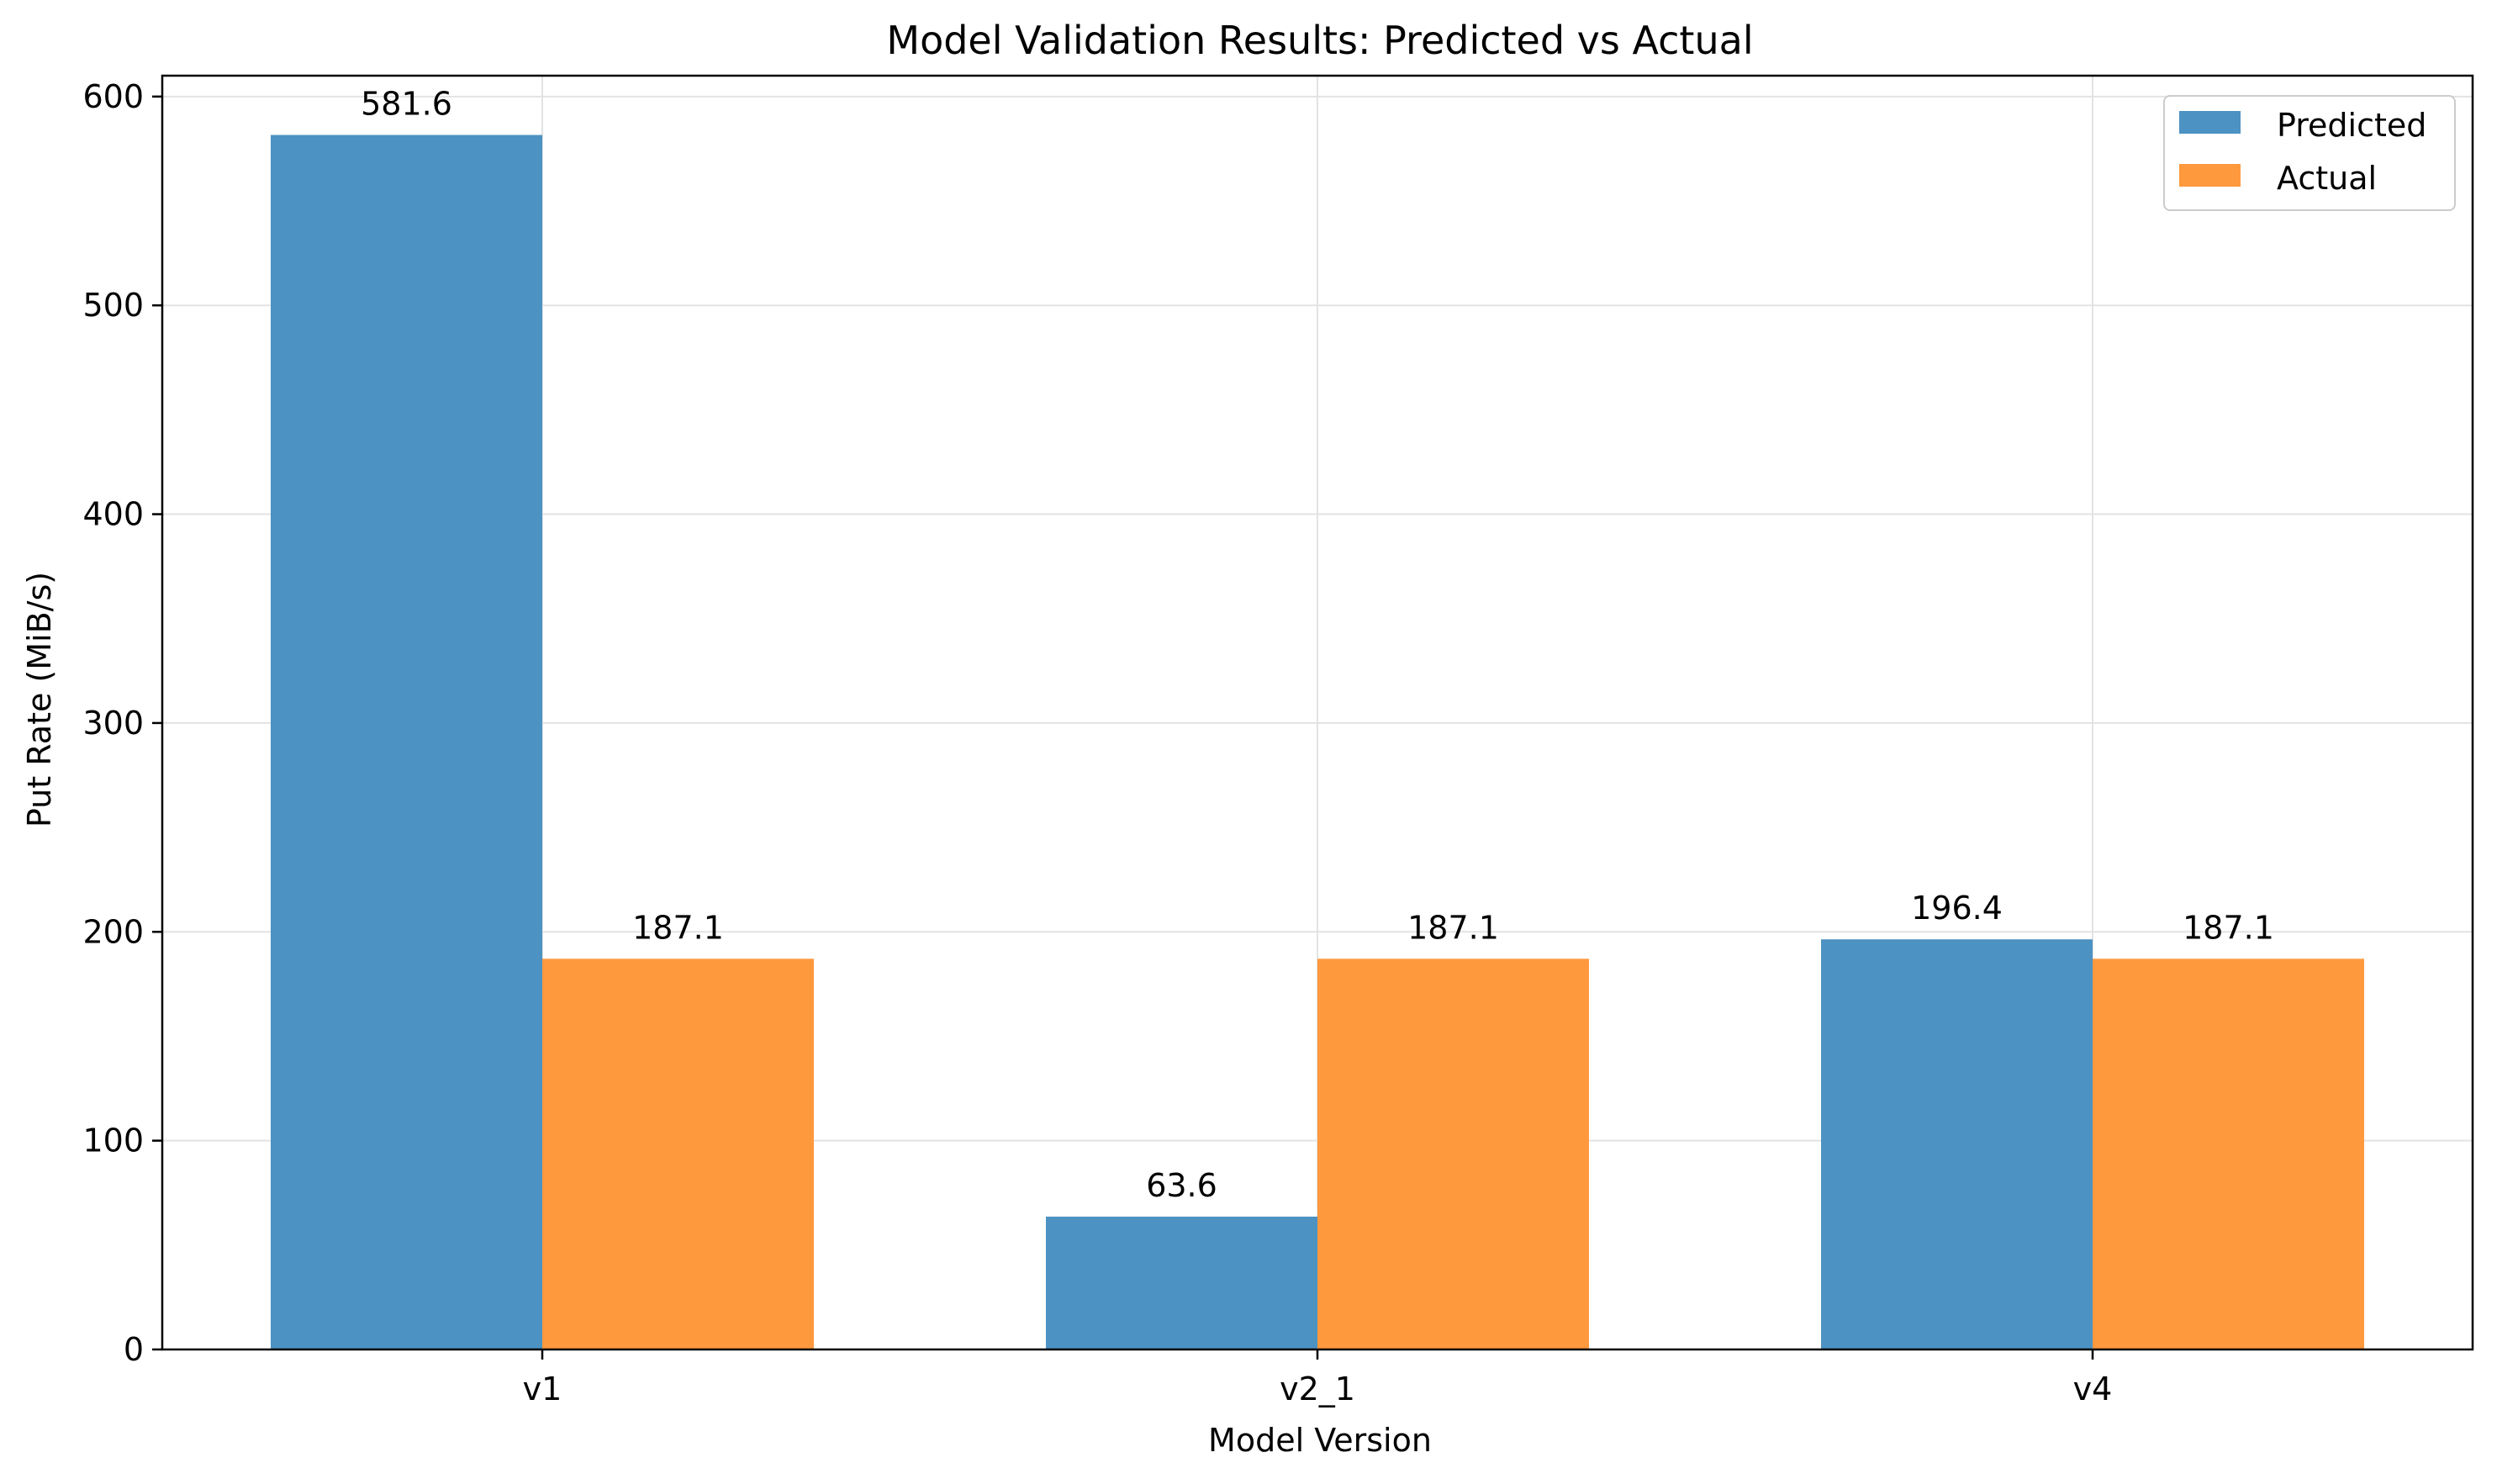 This screenshot has height=1484, width=2497. What do you see at coordinates (2327, 178) in the screenshot?
I see `legend-label-actual: Actual` at bounding box center [2327, 178].